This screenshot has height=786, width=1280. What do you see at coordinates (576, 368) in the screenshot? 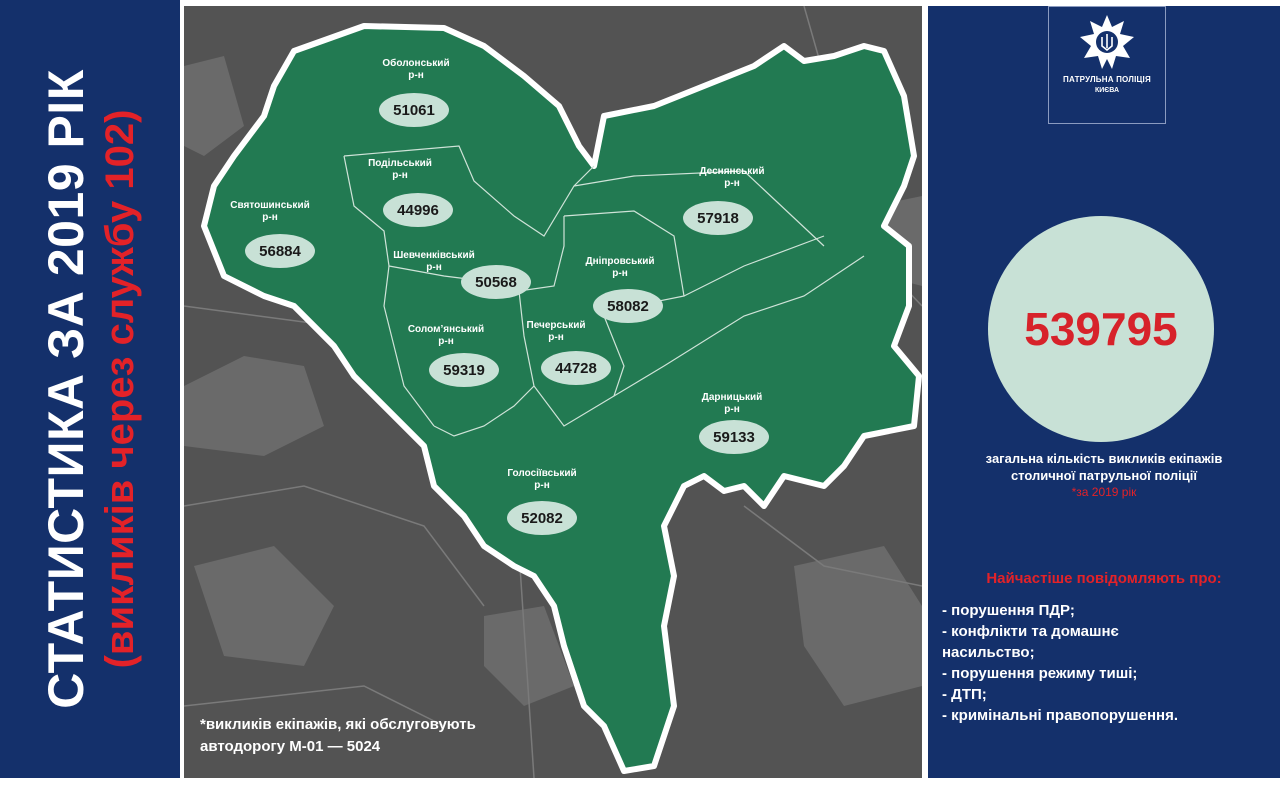
I see `district-value-pecherskyi: 44728` at bounding box center [576, 368].